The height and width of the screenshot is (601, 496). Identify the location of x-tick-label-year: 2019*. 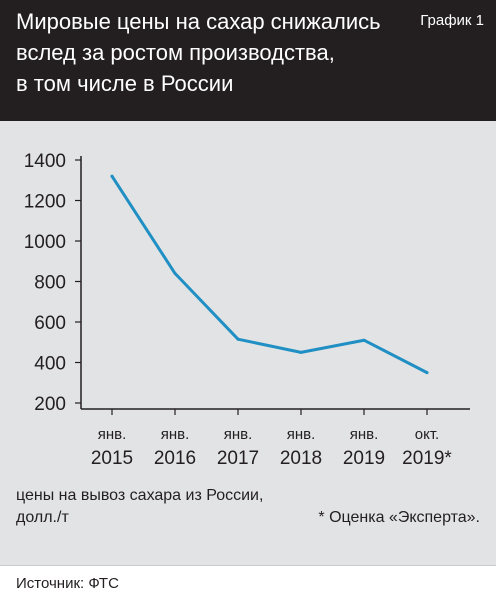
(427, 458).